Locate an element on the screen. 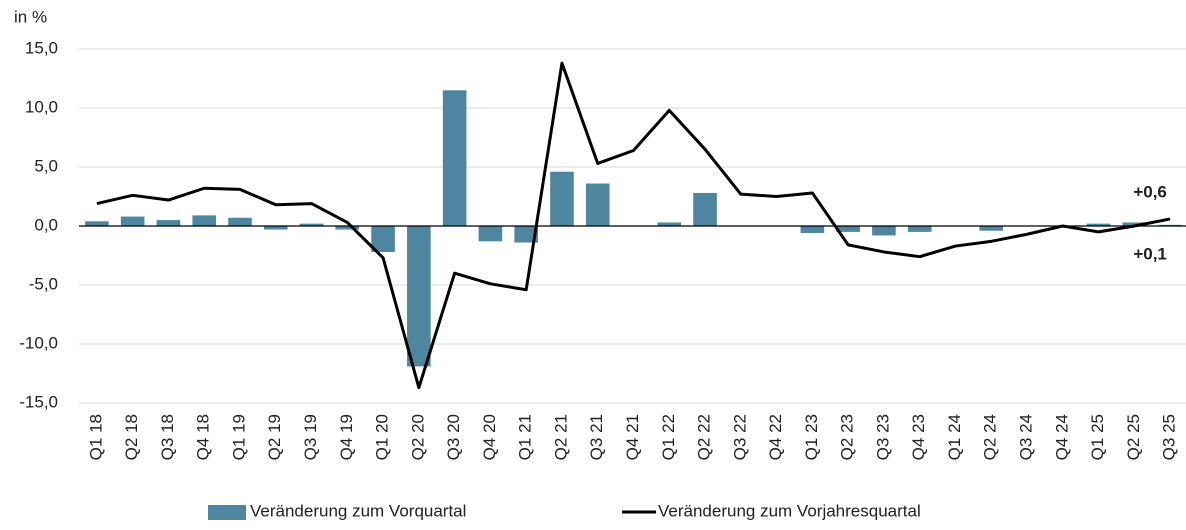 The width and height of the screenshot is (1186, 530). x-tick-label: Q1 20 is located at coordinates (382, 437).